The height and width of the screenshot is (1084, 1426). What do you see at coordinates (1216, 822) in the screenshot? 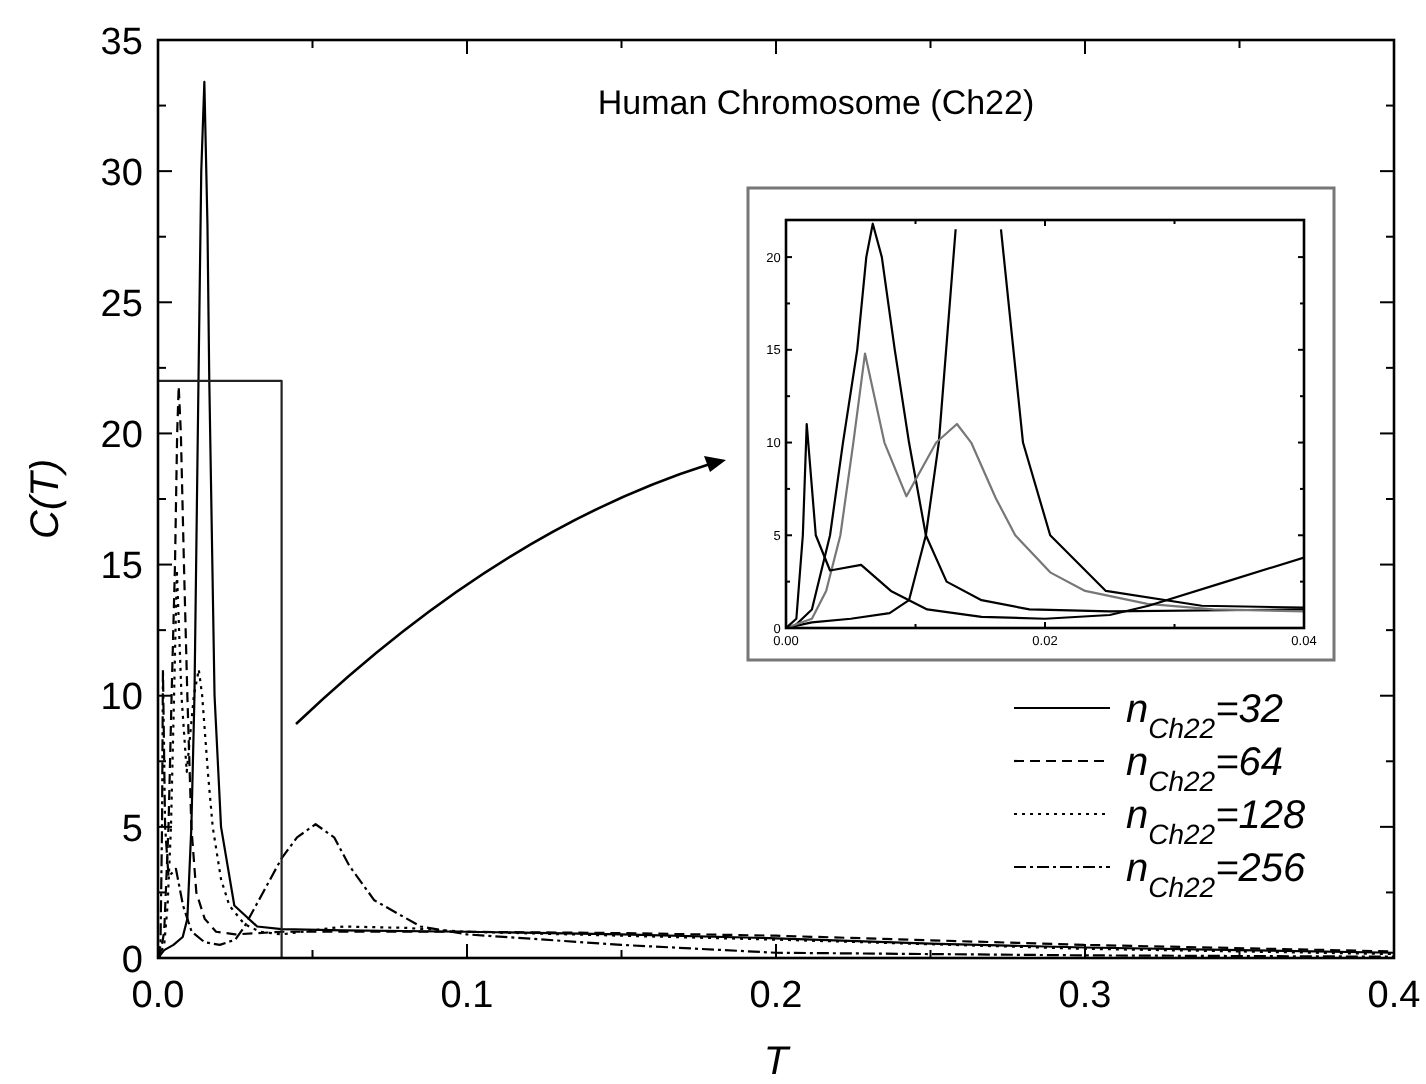
I see `legend-label: n$_{Ch22}$=128` at bounding box center [1216, 822].